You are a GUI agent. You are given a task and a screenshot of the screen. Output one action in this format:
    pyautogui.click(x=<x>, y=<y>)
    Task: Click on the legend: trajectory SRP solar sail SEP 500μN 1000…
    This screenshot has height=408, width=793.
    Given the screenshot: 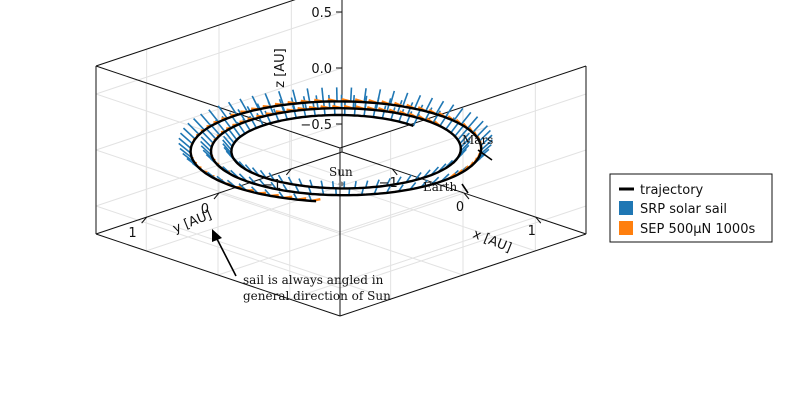 What is the action you would take?
    pyautogui.click(x=691, y=208)
    